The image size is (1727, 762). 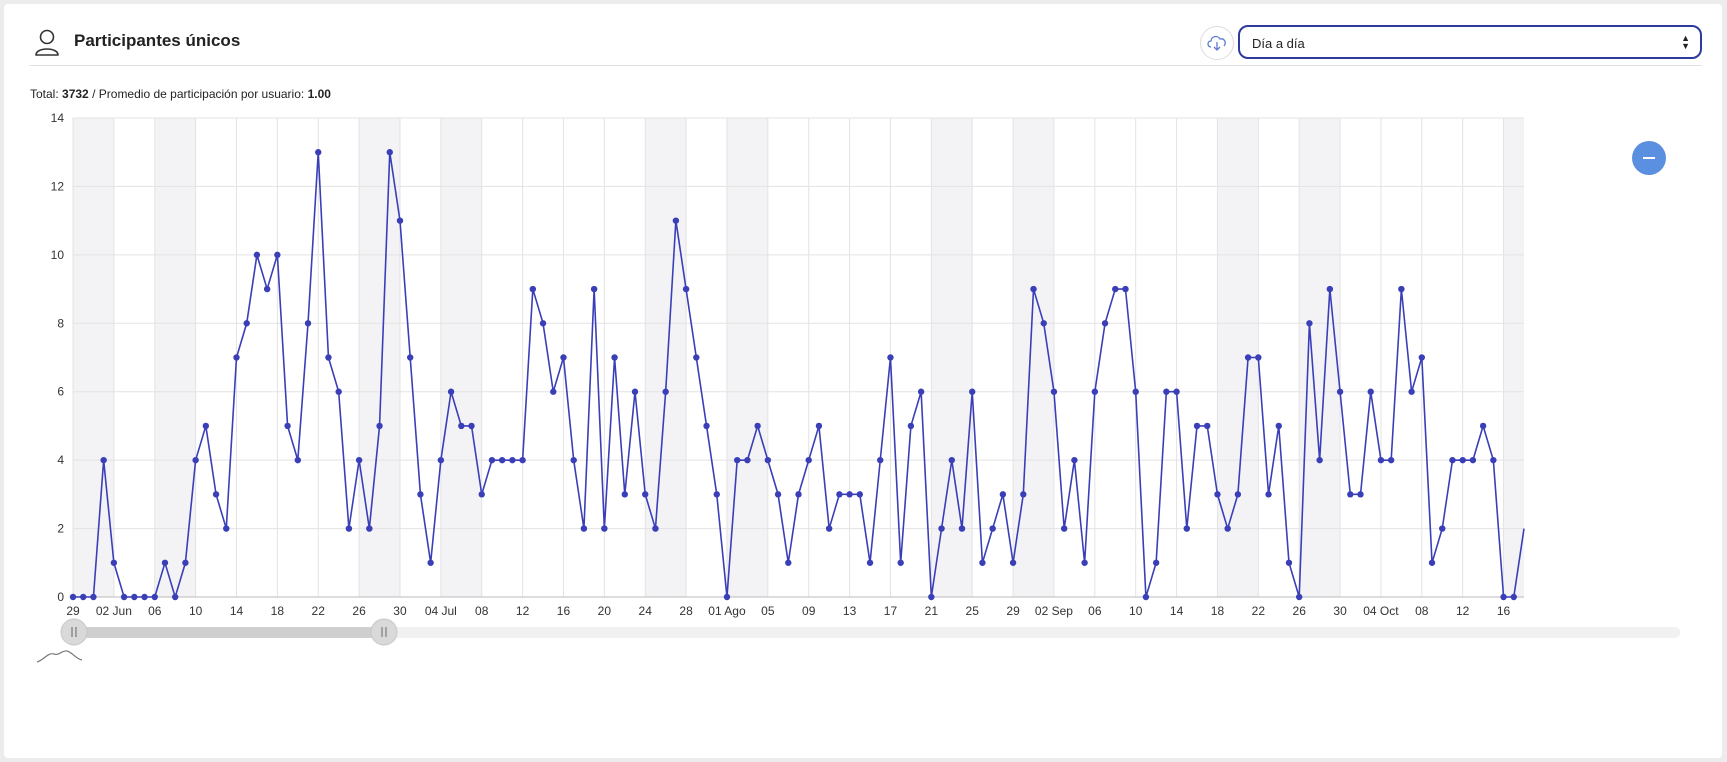 I want to click on navigator-right-handle, so click(x=384, y=632).